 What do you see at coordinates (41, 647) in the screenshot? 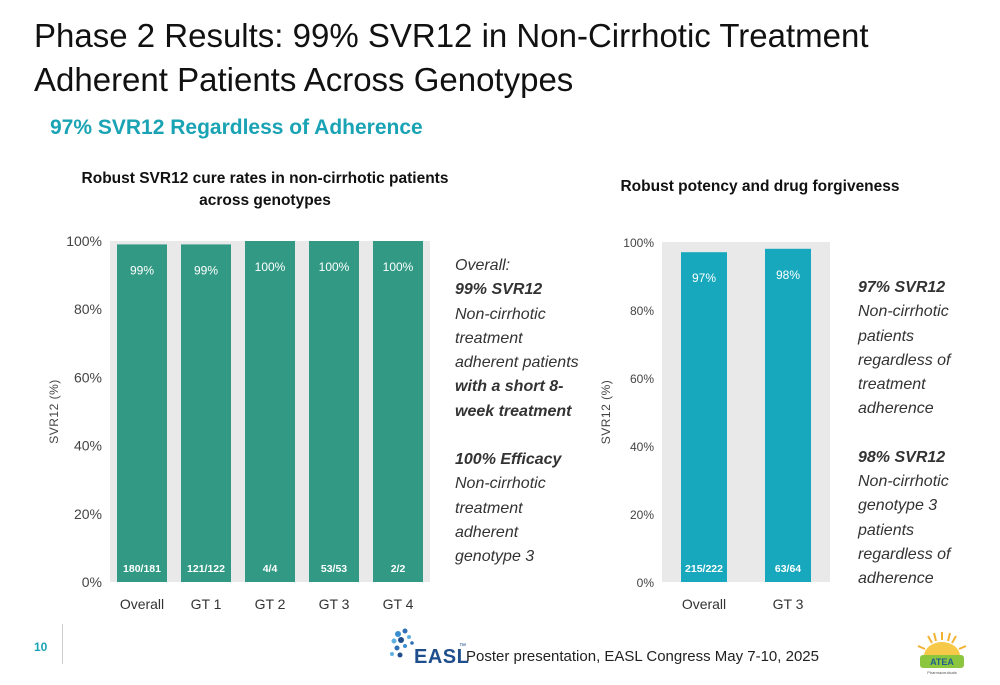
I see `page-number: 10` at bounding box center [41, 647].